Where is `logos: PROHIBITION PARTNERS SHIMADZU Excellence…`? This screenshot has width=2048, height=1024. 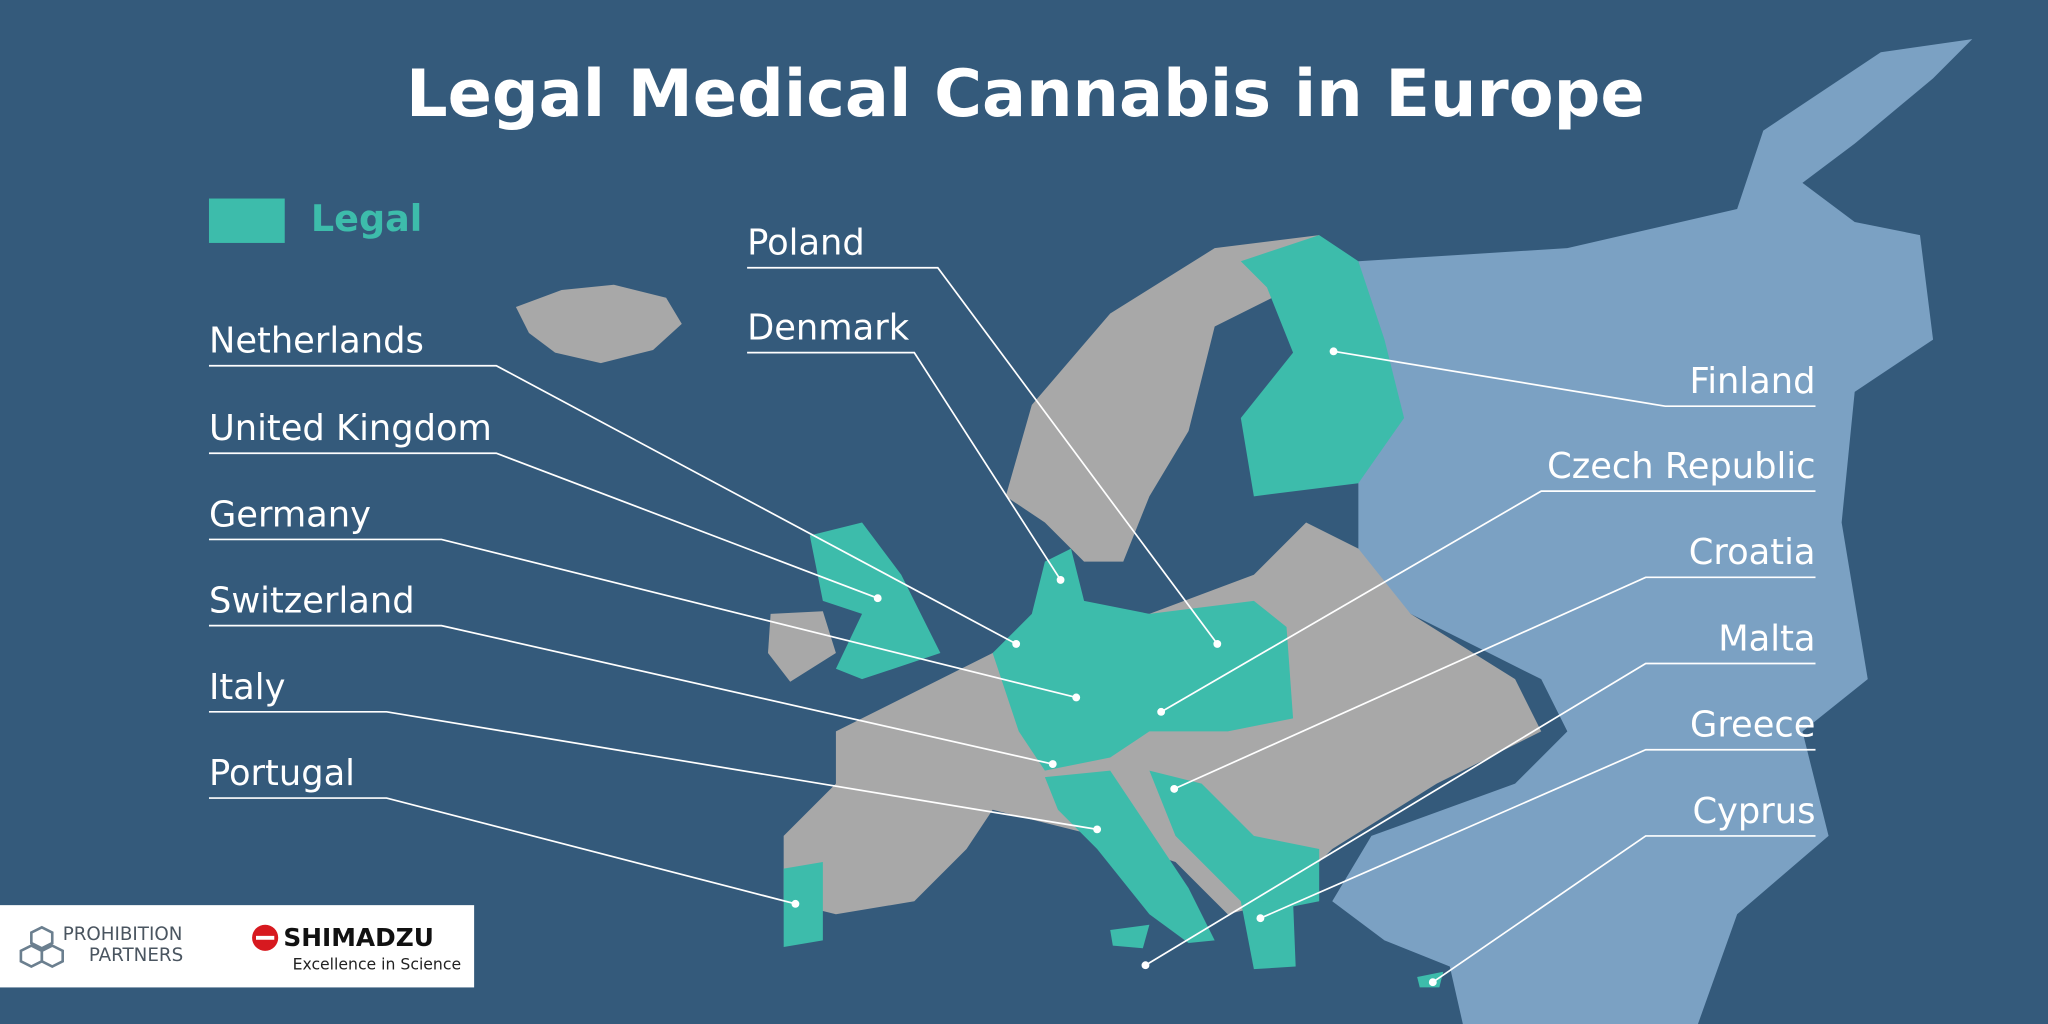
logos: PROHIBITION PARTNERS SHIMADZU Excellence… is located at coordinates (237, 946).